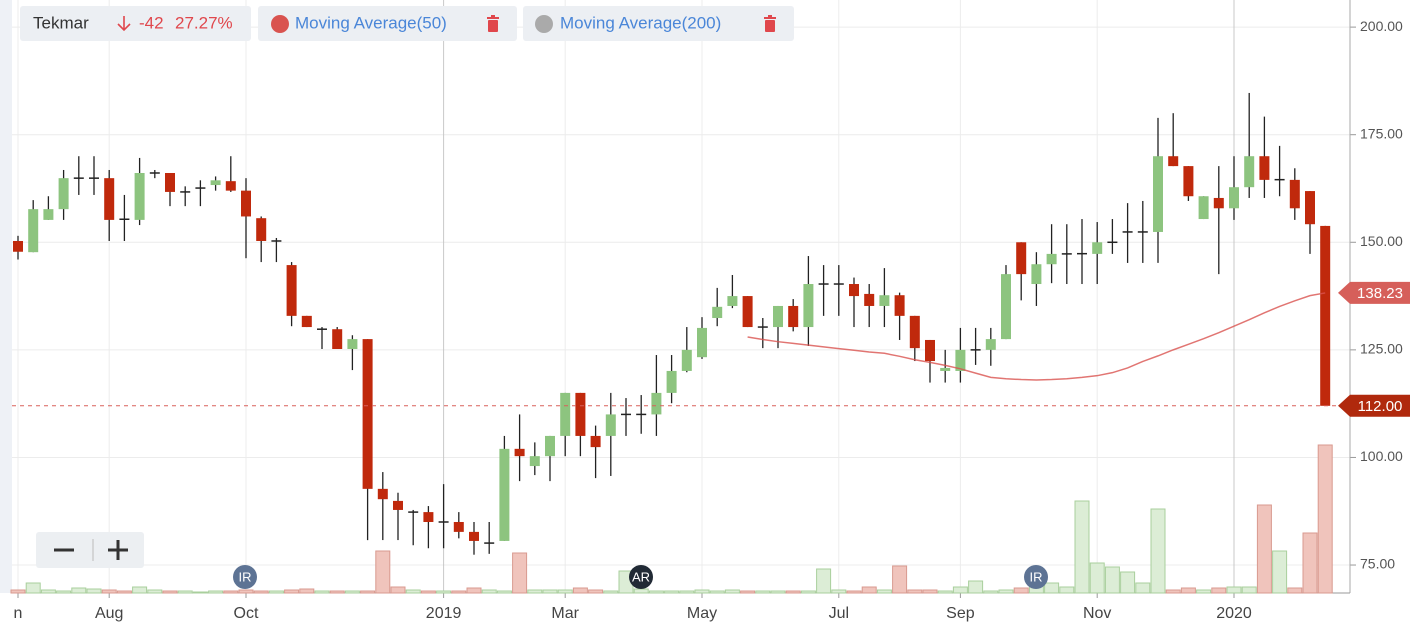 This screenshot has width=1423, height=636. I want to click on x-tick-label: 2019, so click(444, 613).